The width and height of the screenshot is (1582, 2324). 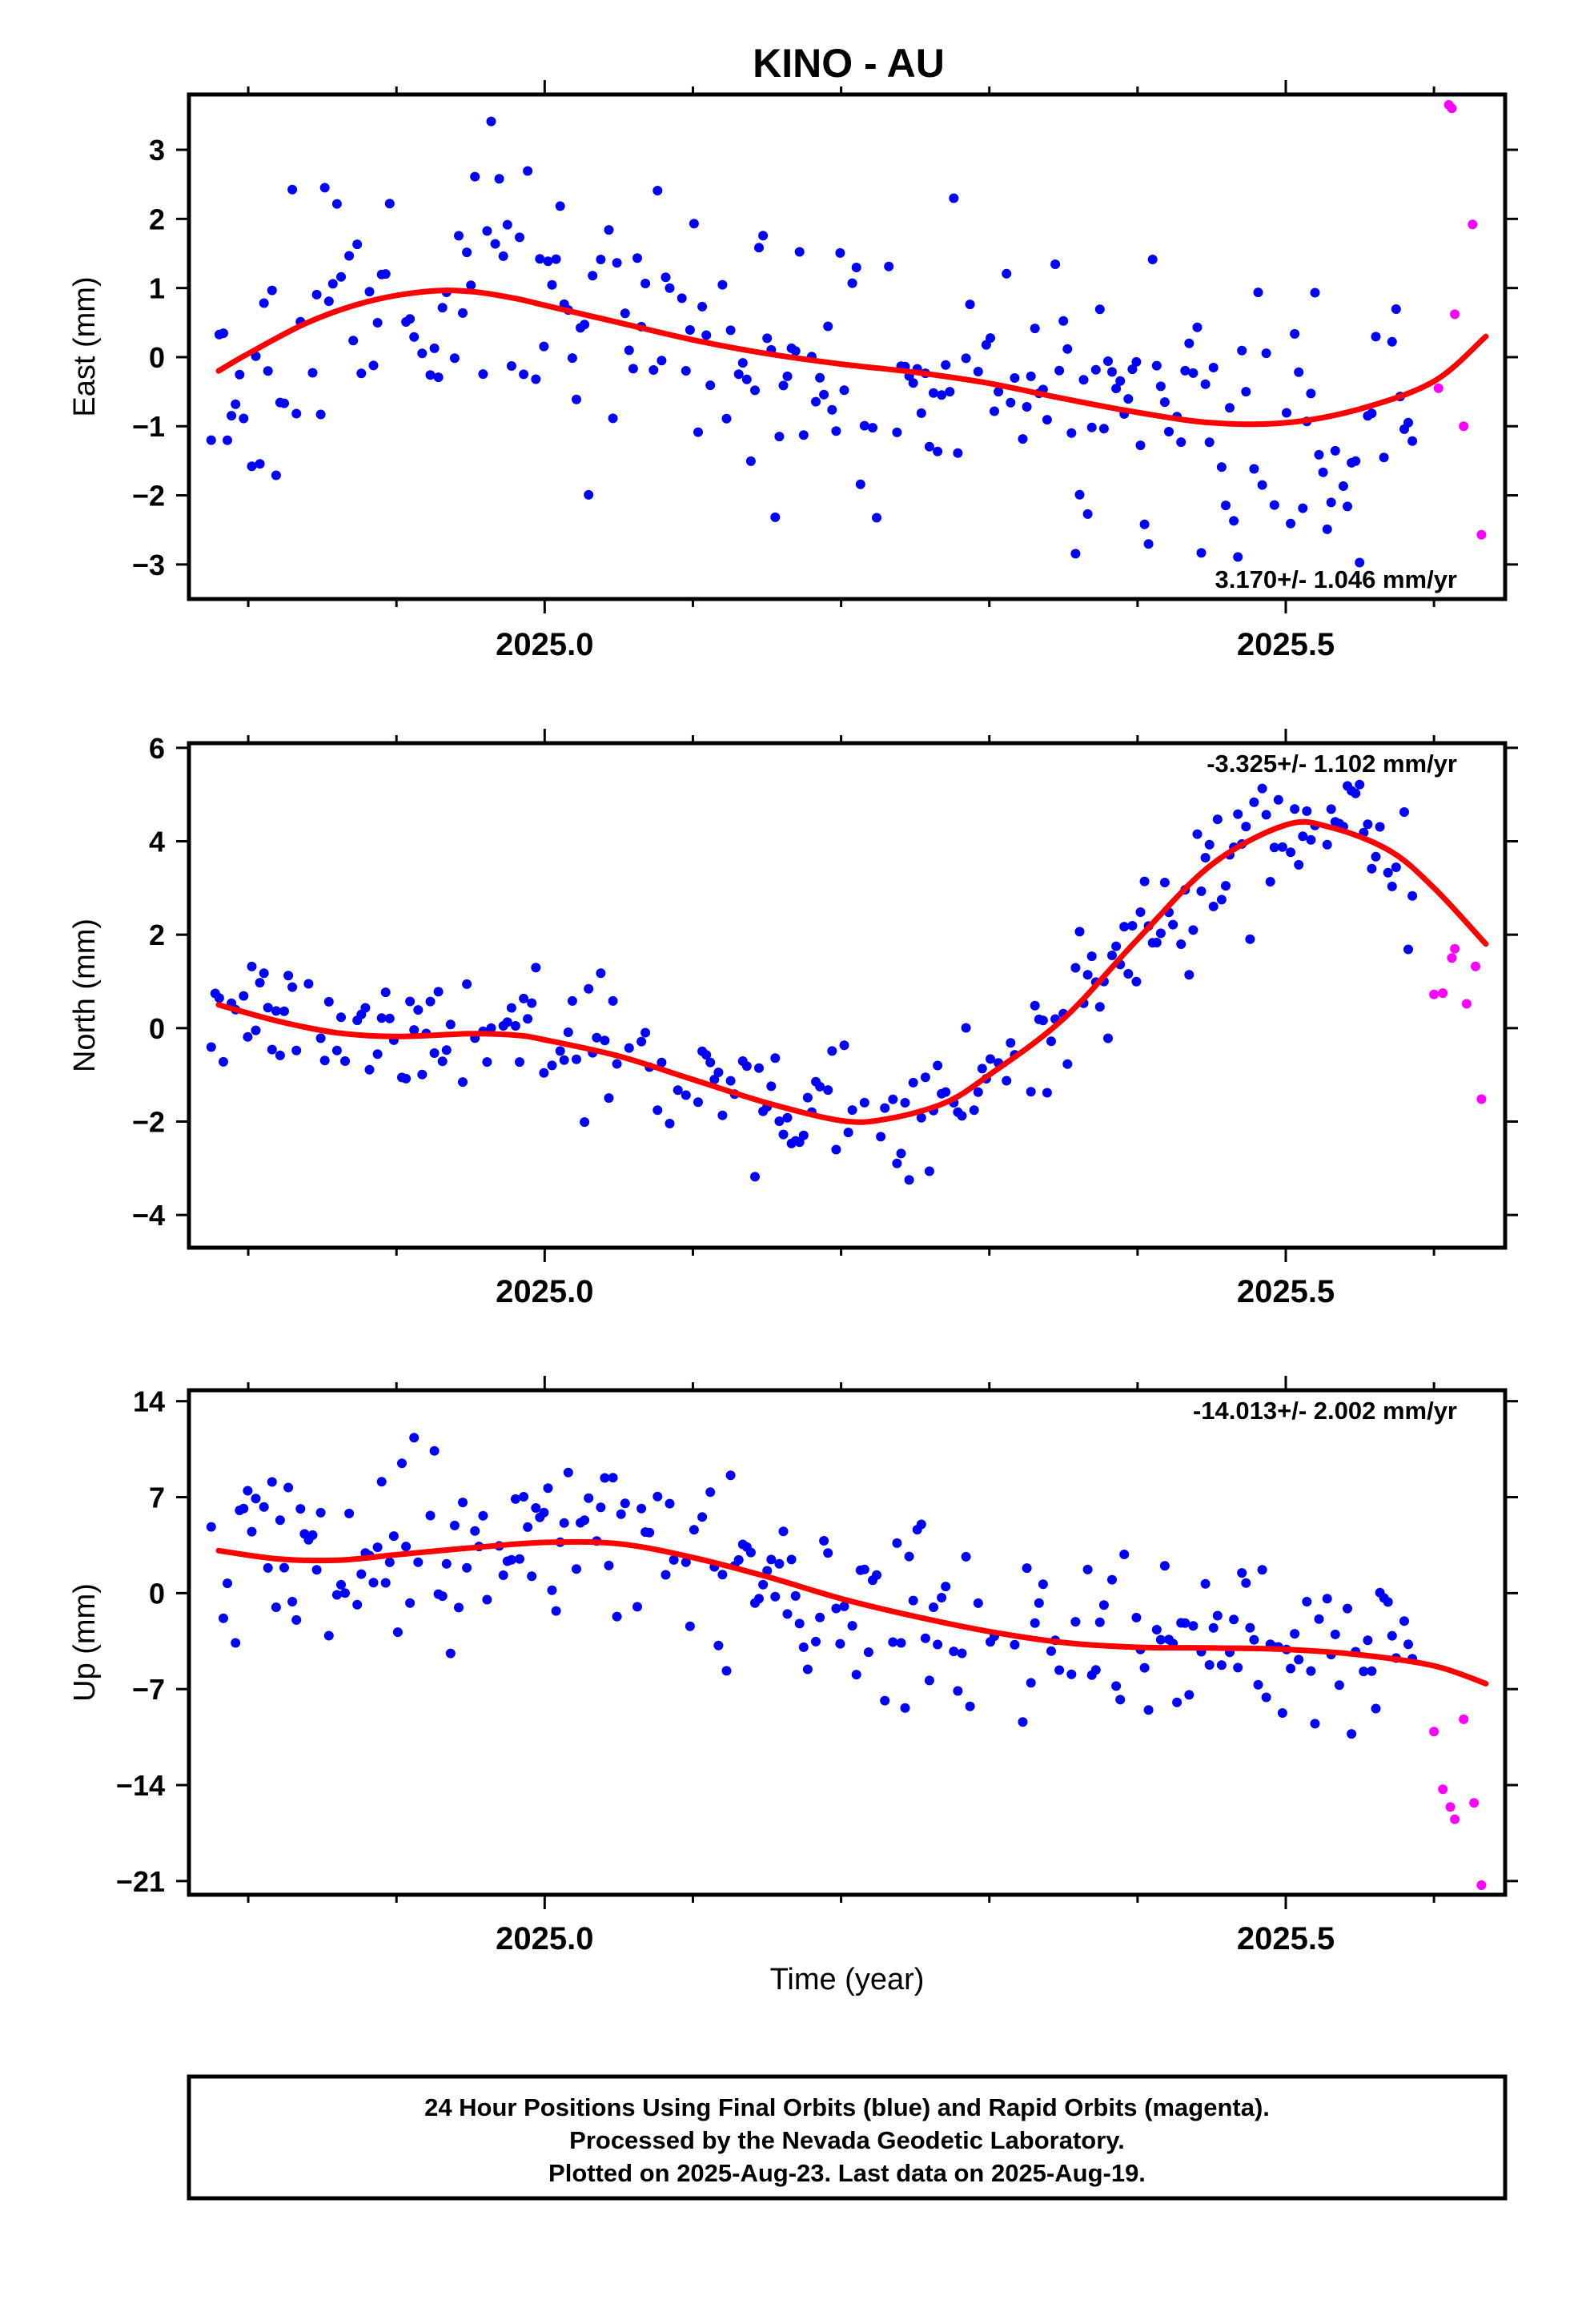 What do you see at coordinates (1443, 993) in the screenshot?
I see `rapid-point` at bounding box center [1443, 993].